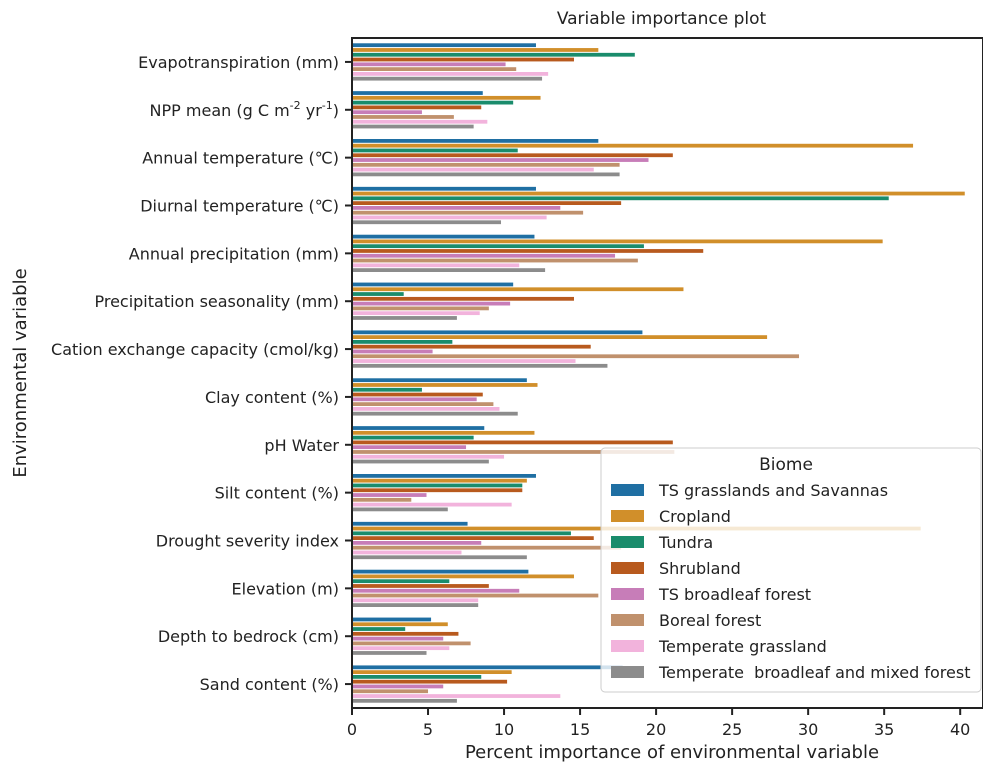 The image size is (983, 765). Describe the element at coordinates (685, 542) in the screenshot. I see `legend-item-label: Tundra` at that location.